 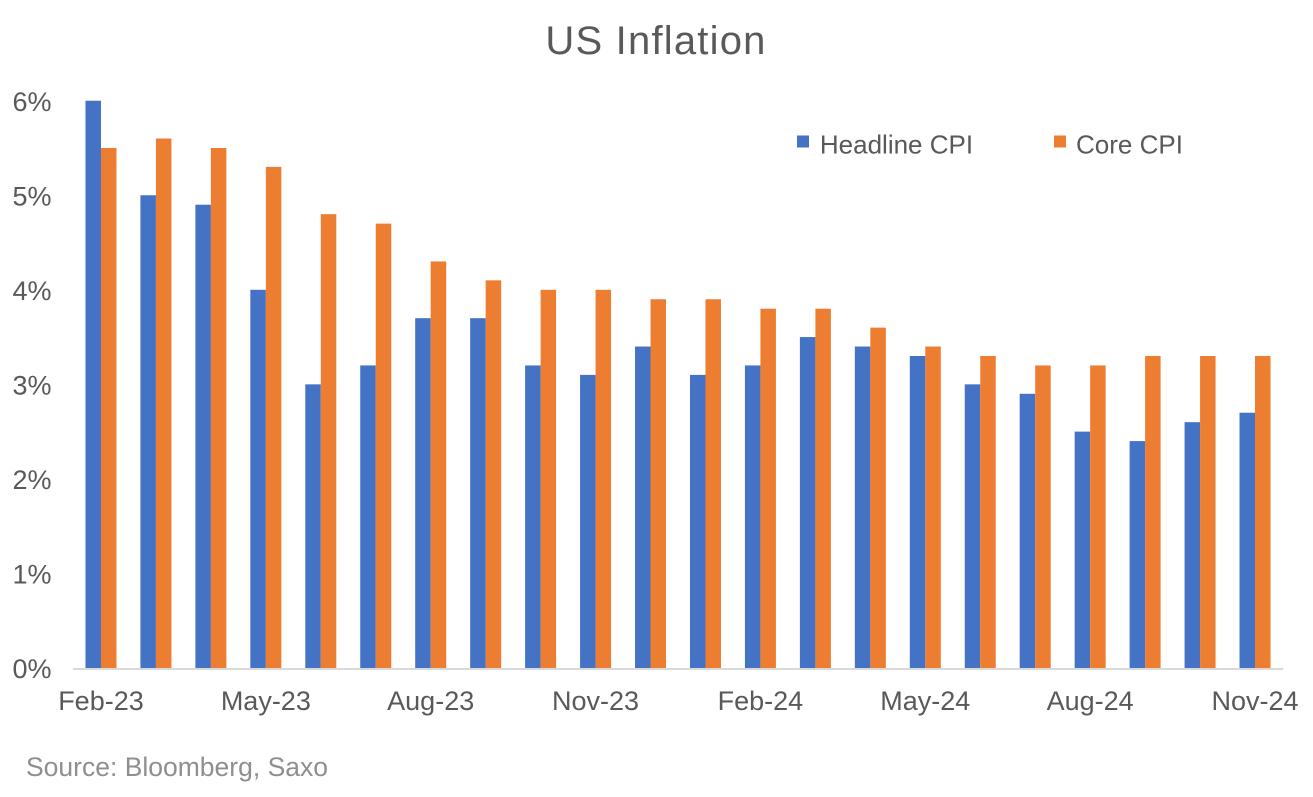 I want to click on svg-text: Feb-24, so click(x=761, y=701).